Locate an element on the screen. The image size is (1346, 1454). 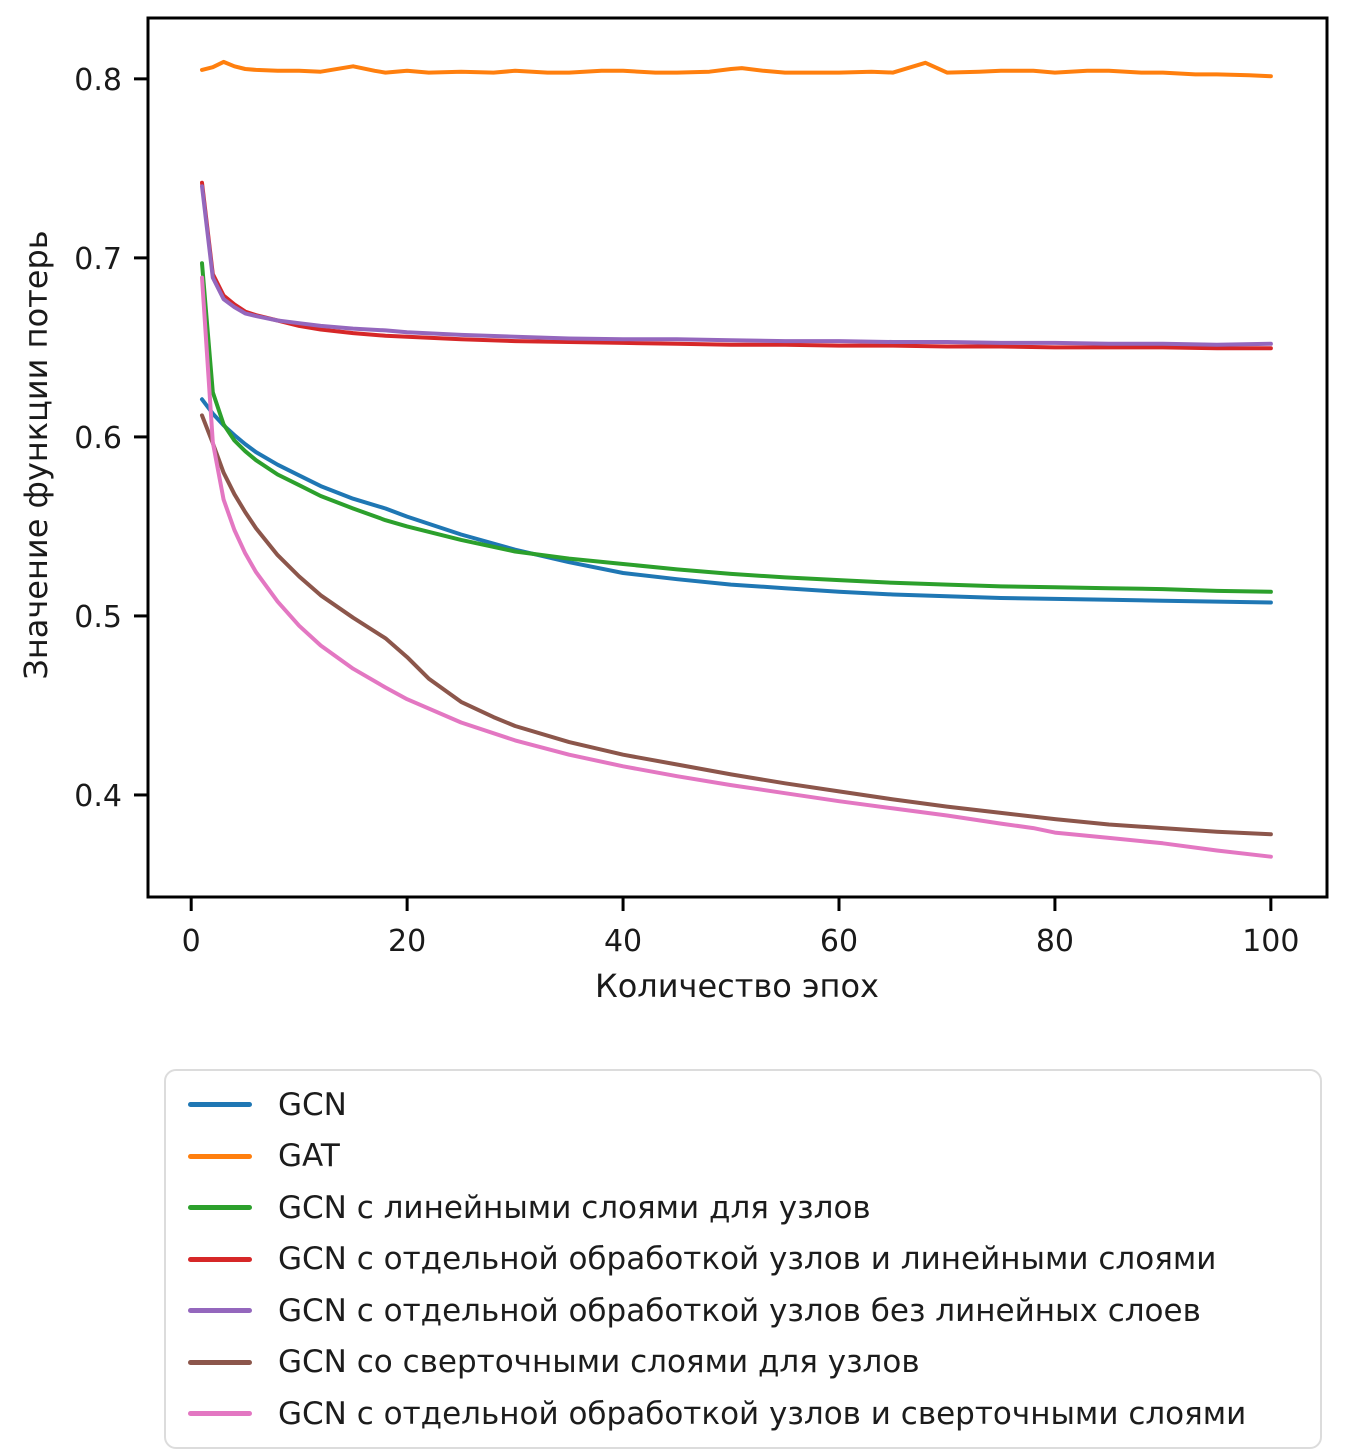
x-axis-label: Количество эпох is located at coordinates (737, 986).